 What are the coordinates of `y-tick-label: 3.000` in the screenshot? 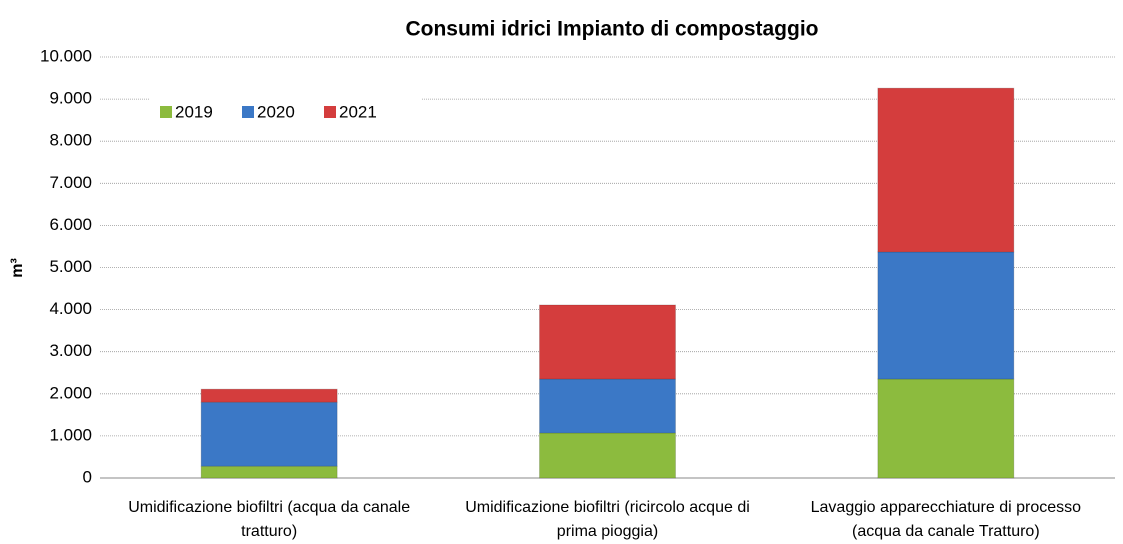 It's located at (70, 350).